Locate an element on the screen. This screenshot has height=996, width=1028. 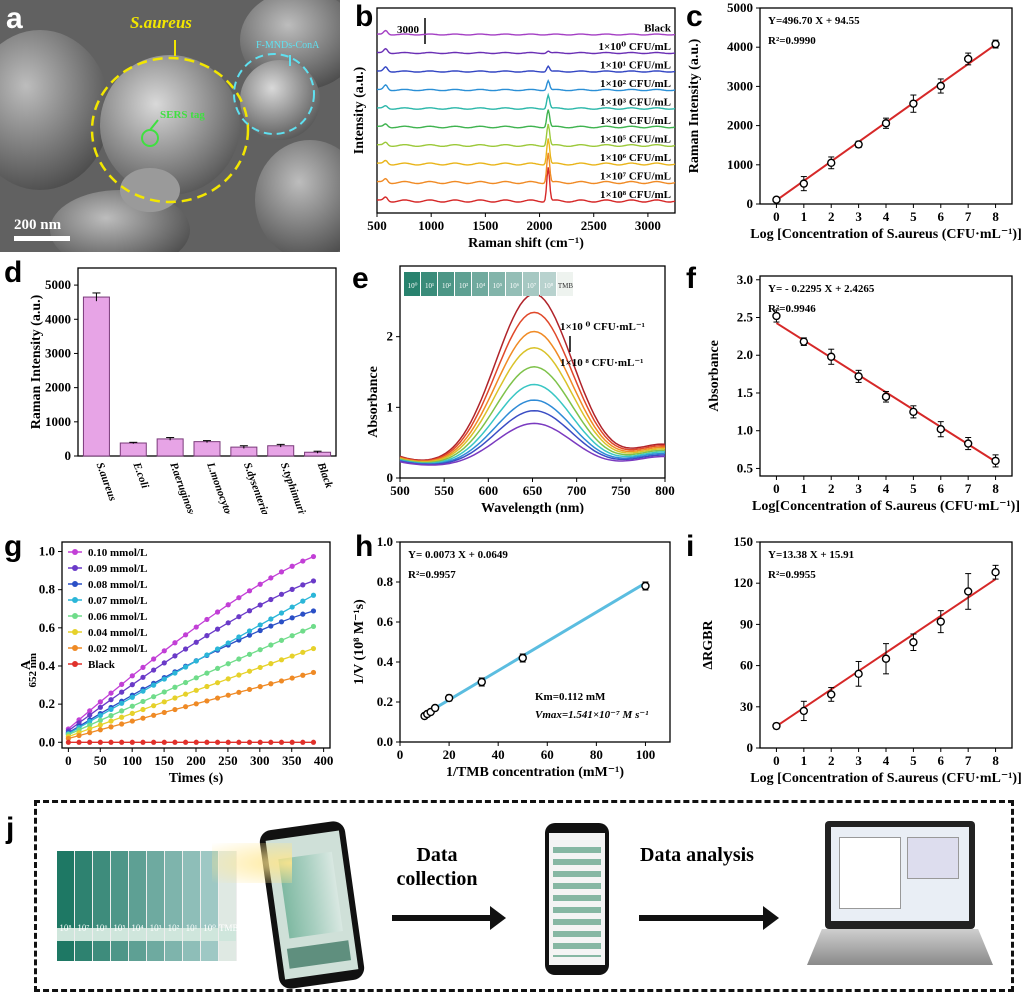
x-tick-label: 3000 is located at coordinates (648, 225).